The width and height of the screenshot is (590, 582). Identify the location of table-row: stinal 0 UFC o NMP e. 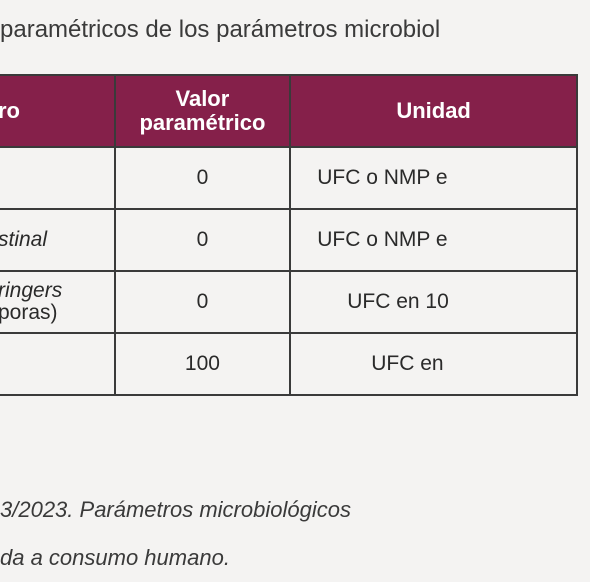
(289, 240).